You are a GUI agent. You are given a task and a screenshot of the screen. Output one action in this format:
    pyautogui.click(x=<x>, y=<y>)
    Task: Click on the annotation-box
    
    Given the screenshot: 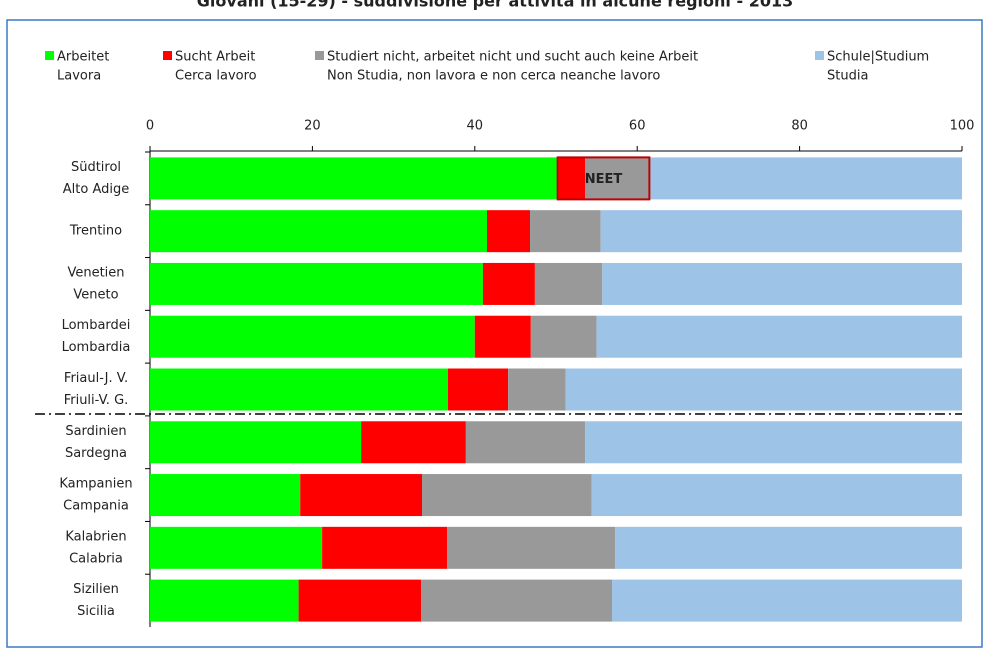 What is the action you would take?
    pyautogui.click(x=603, y=178)
    